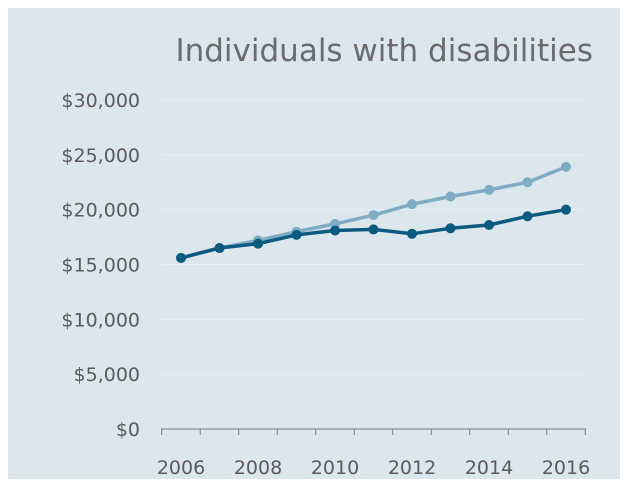 This screenshot has height=487, width=629. What do you see at coordinates (258, 468) in the screenshot?
I see `x-tick-label: 2008` at bounding box center [258, 468].